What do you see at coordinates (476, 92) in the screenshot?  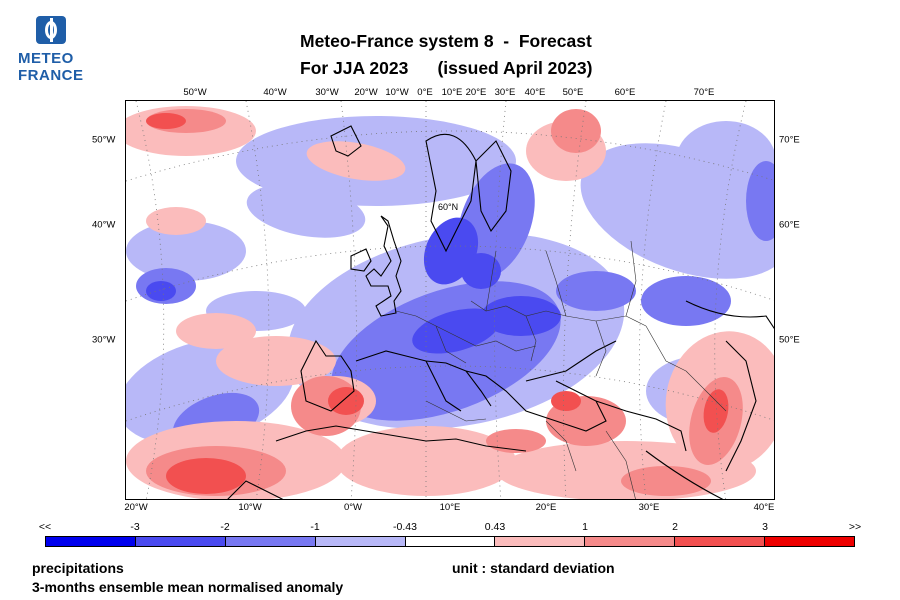 I see `top-tick-7: 20°E` at bounding box center [476, 92].